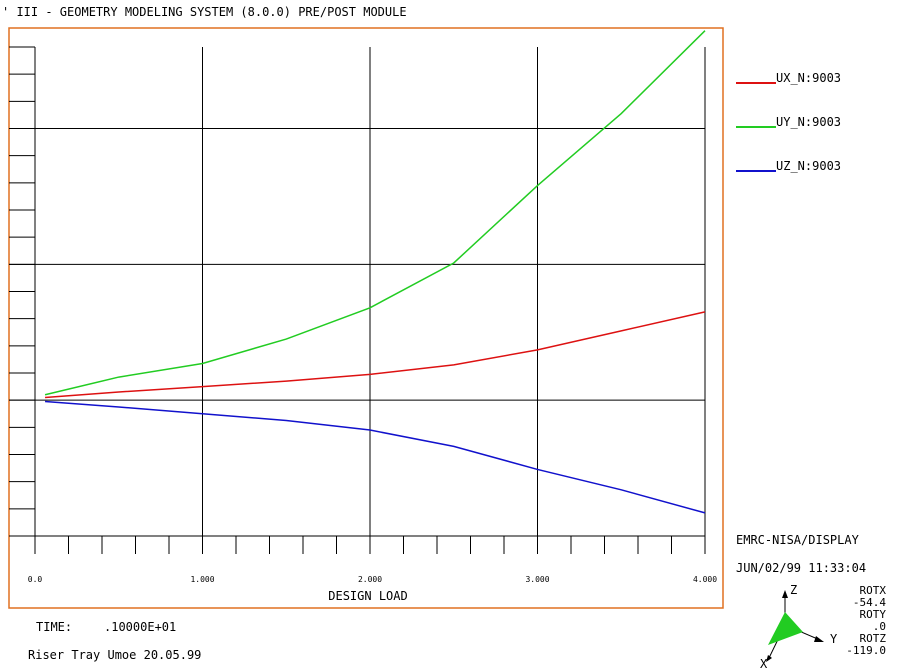 This screenshot has height=671, width=904. I want to click on axis-x-label: X, so click(764, 664).